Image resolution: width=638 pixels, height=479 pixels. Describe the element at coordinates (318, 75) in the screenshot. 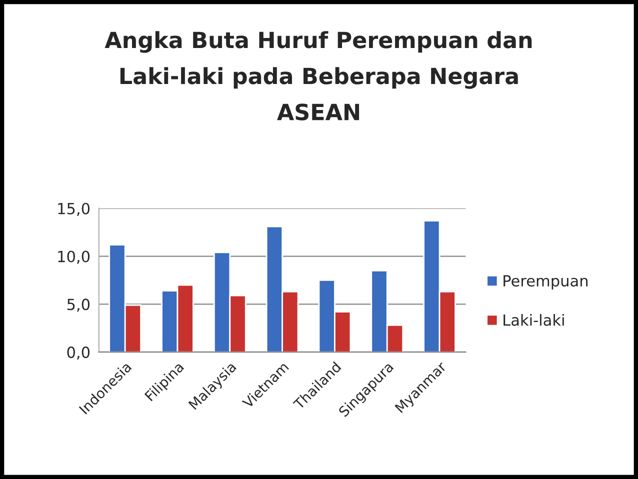

I see `chart-title: Angka Buta Huruf Perempuan dan Laki-laki pada Beberapa Negara ASEAN` at that location.